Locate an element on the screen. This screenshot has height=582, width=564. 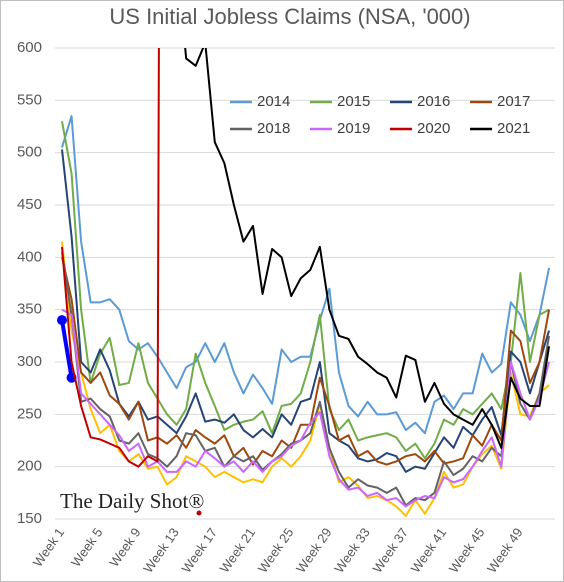
legend-label: 2015 is located at coordinates (353, 101).